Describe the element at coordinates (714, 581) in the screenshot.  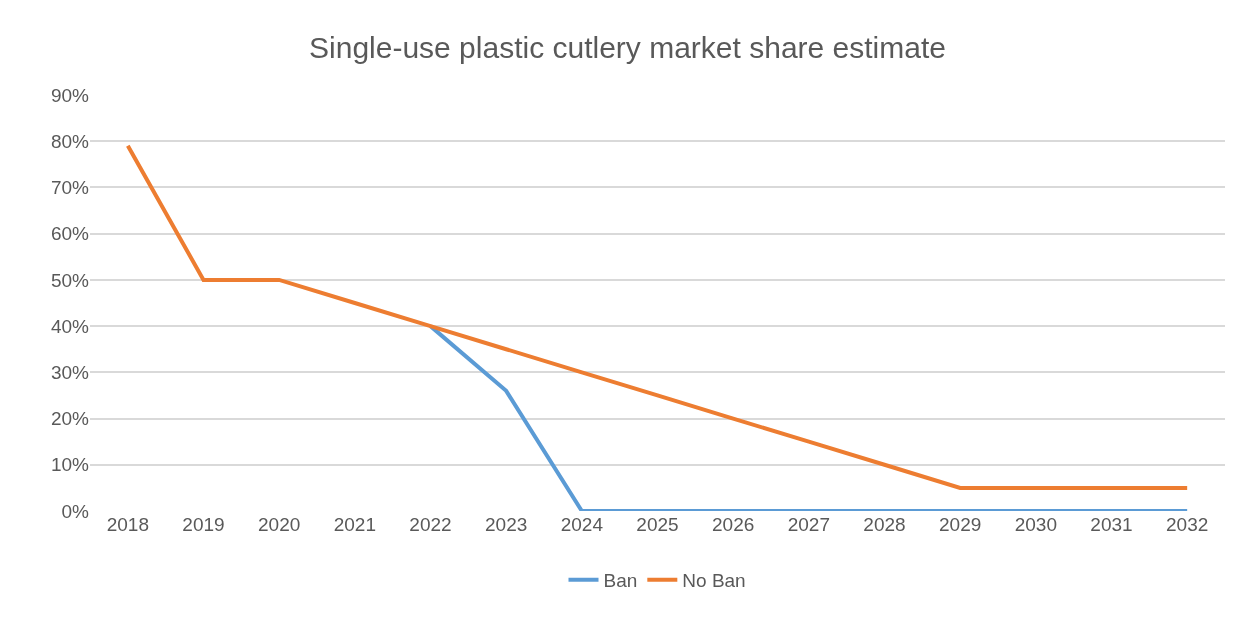
I see `legend-label: No Ban` at that location.